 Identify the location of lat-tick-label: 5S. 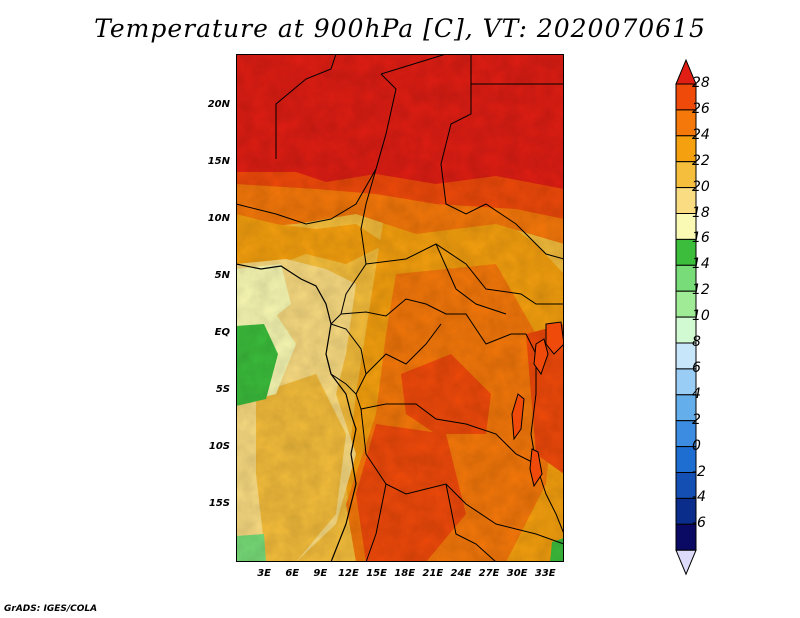
(222, 390).